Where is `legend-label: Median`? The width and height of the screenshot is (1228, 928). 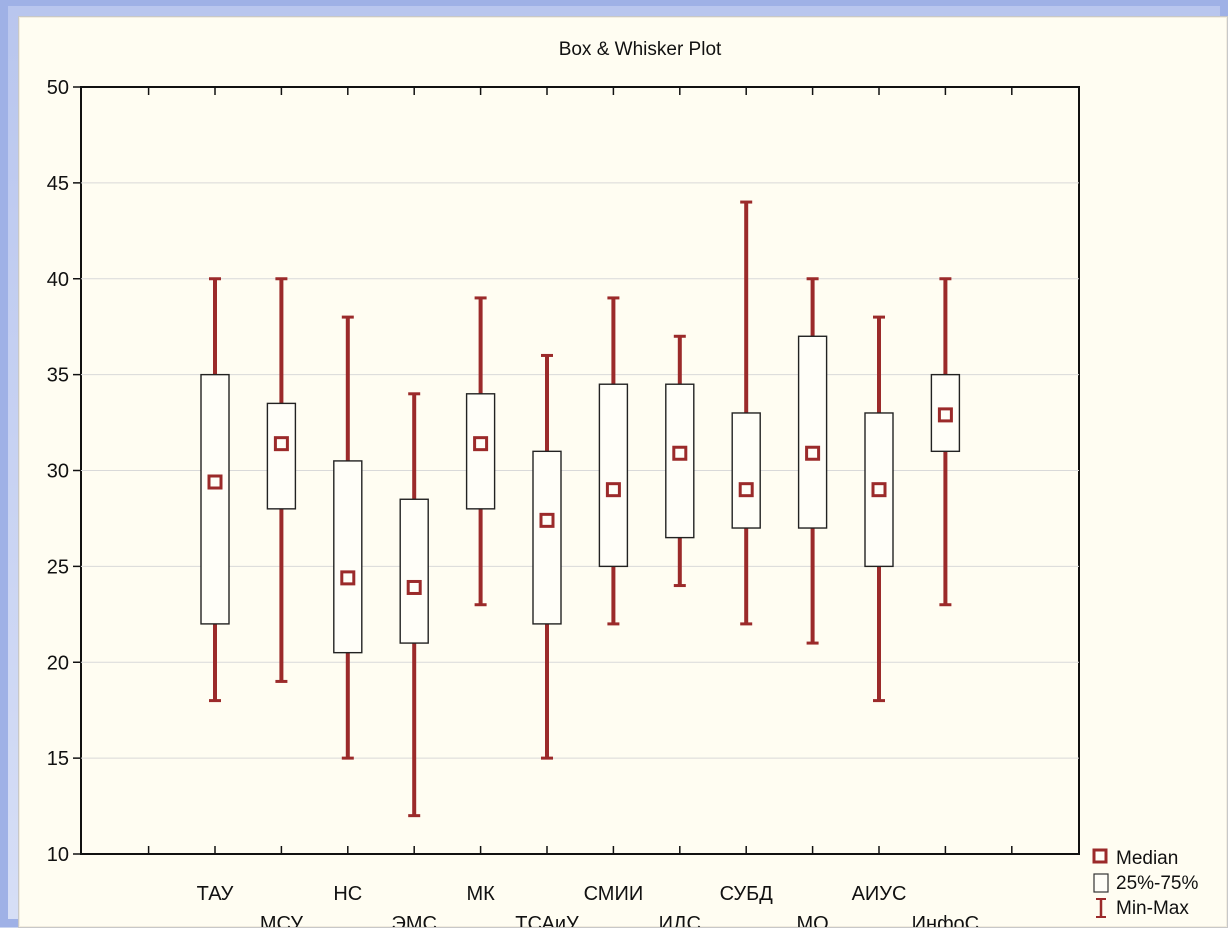 legend-label: Median is located at coordinates (1147, 858).